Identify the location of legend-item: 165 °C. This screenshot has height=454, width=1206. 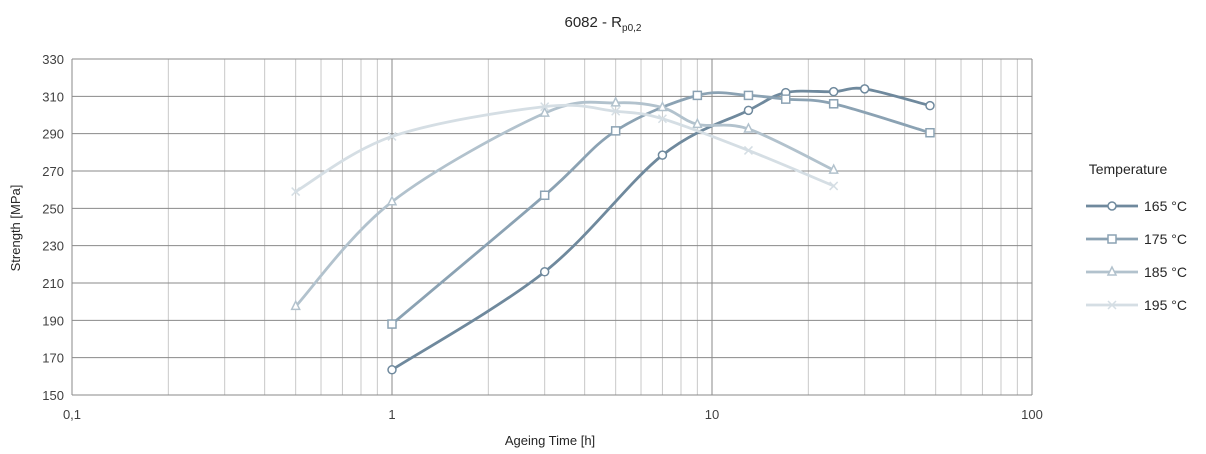
(1136, 206).